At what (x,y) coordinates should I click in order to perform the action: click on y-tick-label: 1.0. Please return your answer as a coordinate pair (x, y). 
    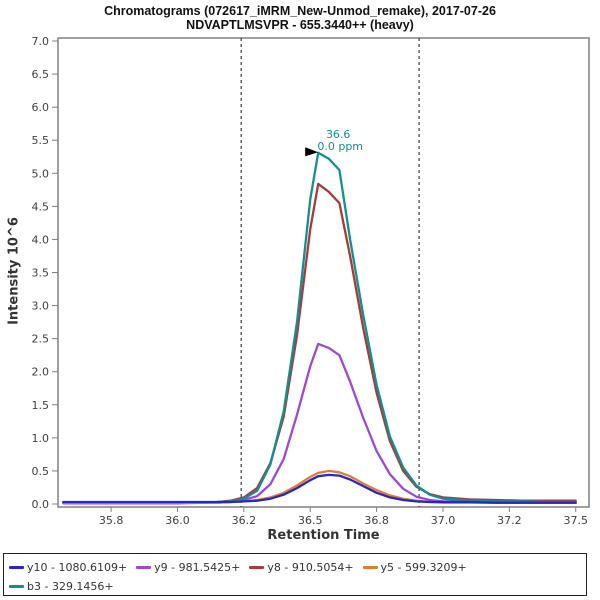
    Looking at the image, I should click on (41, 438).